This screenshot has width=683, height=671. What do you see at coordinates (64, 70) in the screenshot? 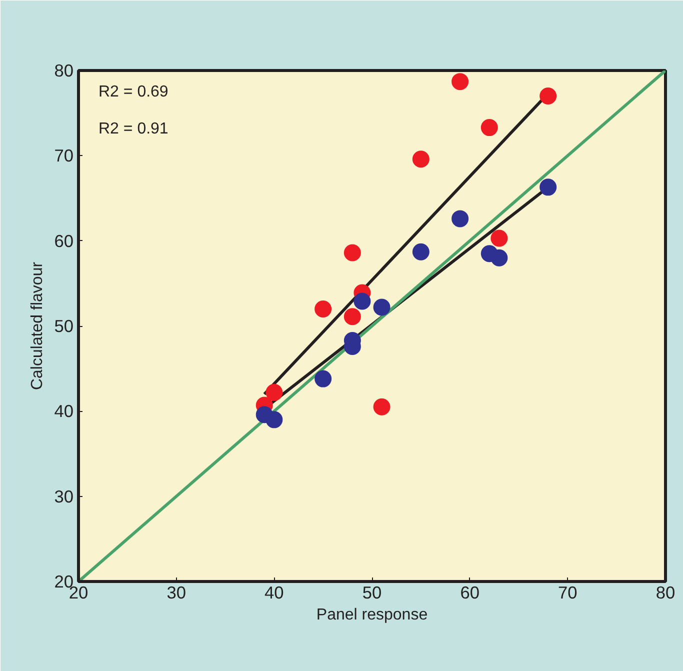
I see `y-tick-label: 80` at bounding box center [64, 70].